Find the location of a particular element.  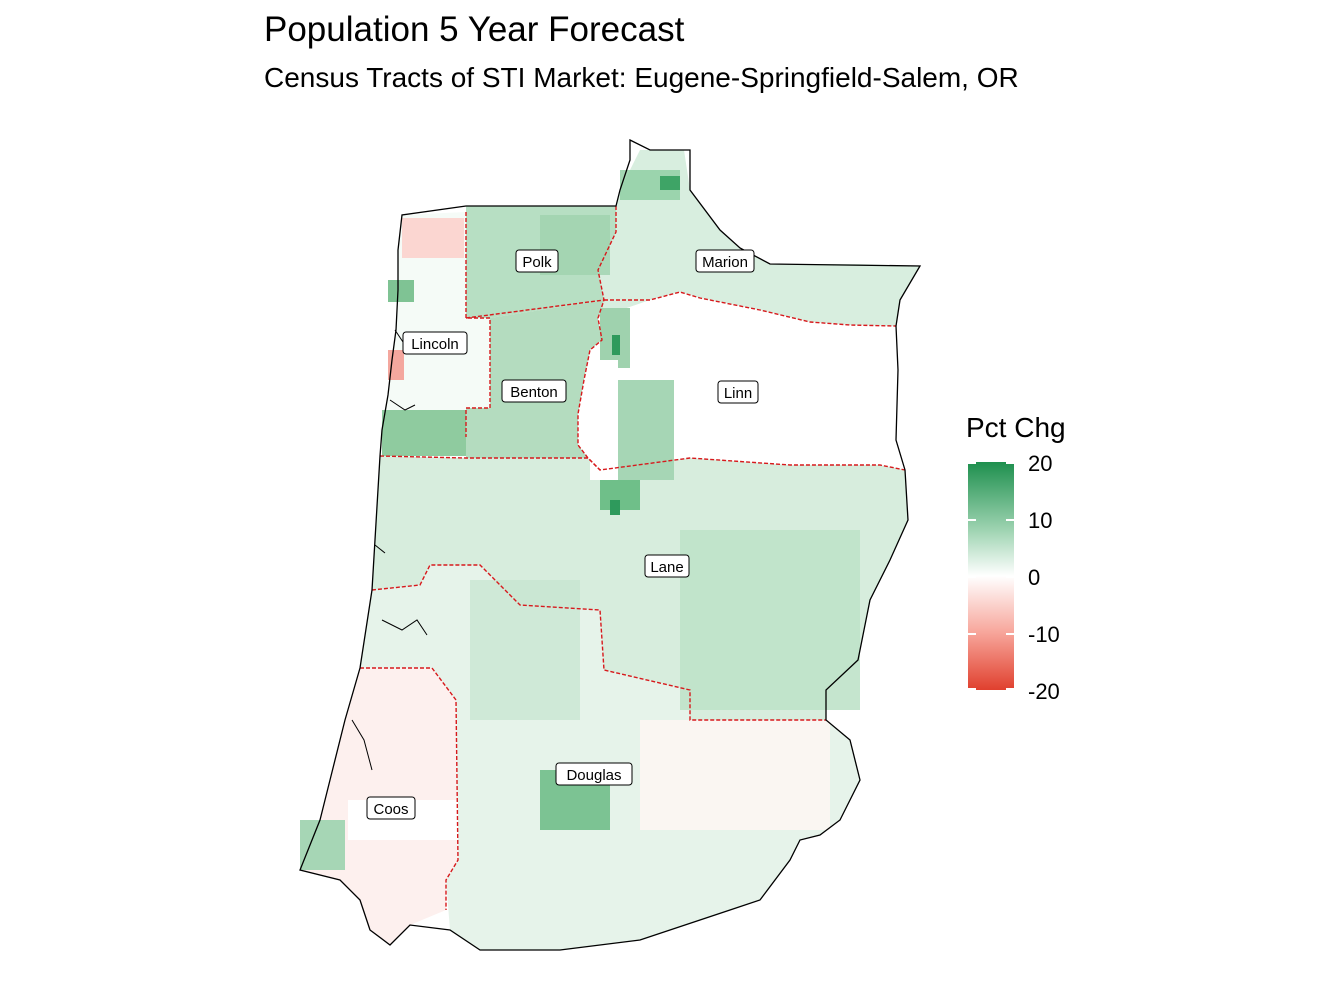

label-polk: Polk is located at coordinates (537, 261).